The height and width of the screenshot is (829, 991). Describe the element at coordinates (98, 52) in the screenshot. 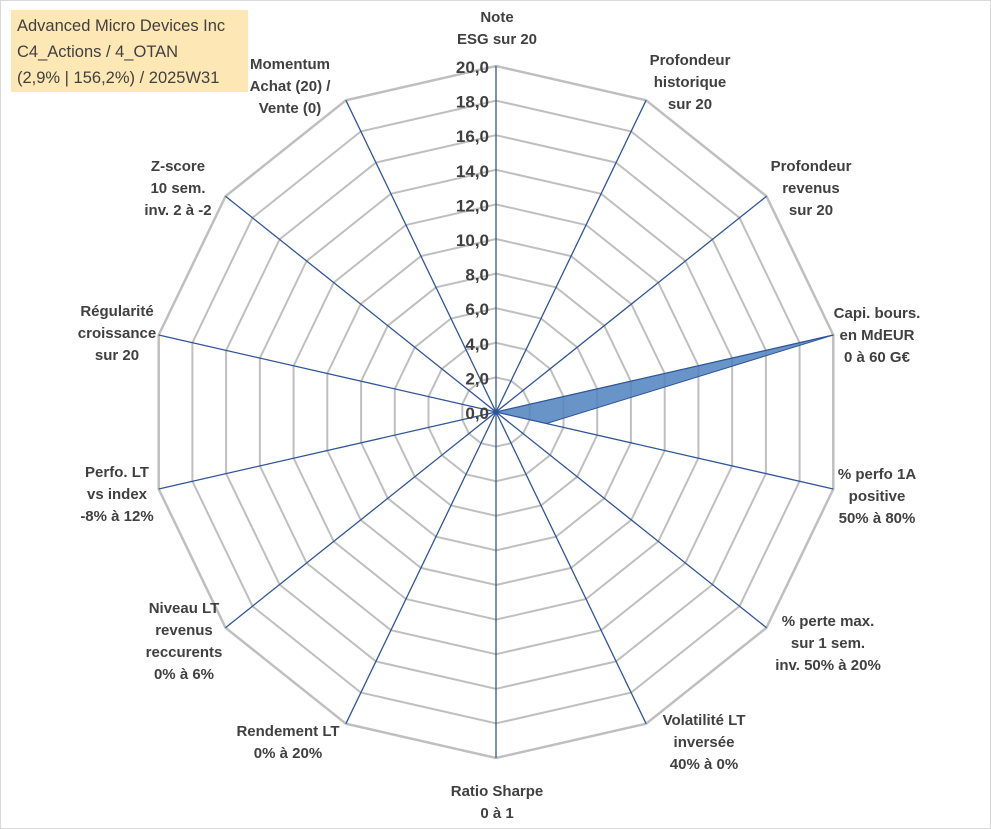

I see `category-path: C4_Actions / 4_OTAN` at that location.